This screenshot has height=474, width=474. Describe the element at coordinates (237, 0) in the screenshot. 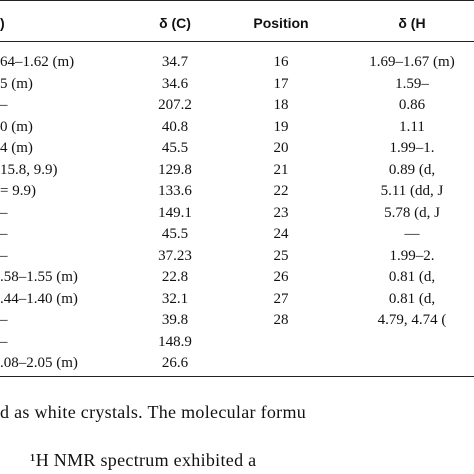

I see `top-rule` at that location.